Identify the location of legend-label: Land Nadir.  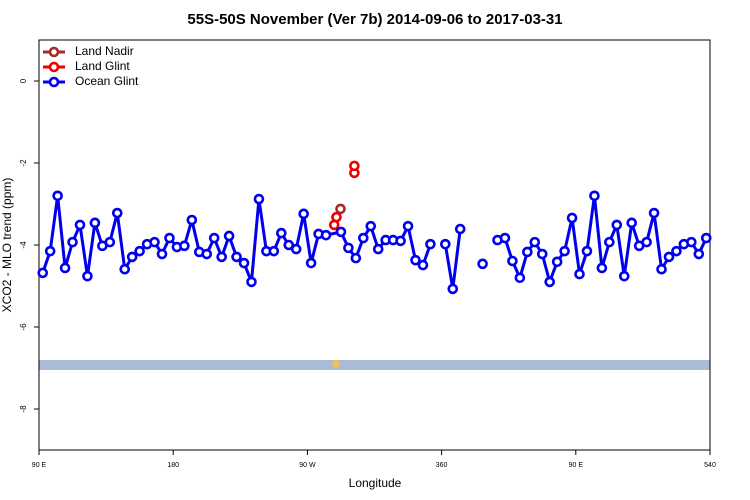
(104, 51).